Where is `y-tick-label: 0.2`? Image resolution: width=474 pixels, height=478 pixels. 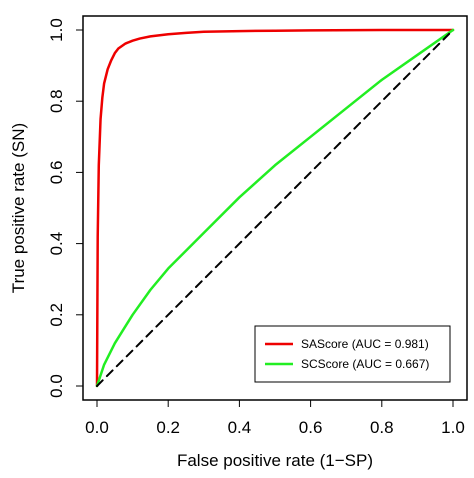 y-tick-label: 0.2 is located at coordinates (56, 315).